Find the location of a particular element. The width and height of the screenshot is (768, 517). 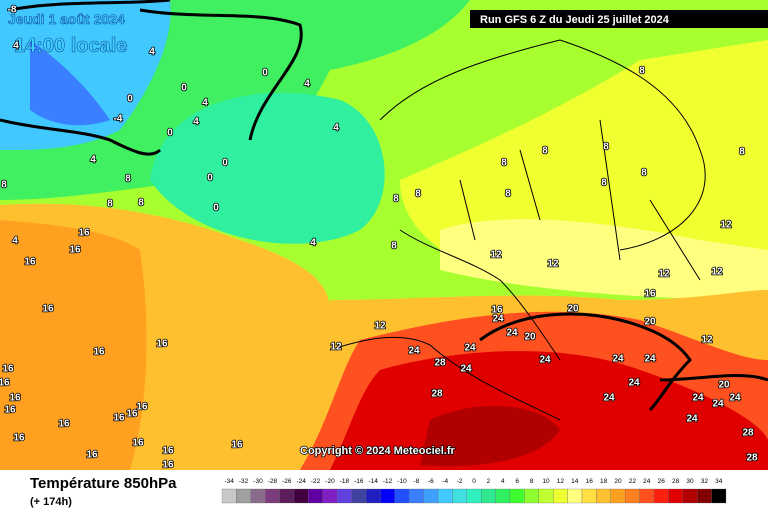

legend-label: -2 is located at coordinates (460, 481).